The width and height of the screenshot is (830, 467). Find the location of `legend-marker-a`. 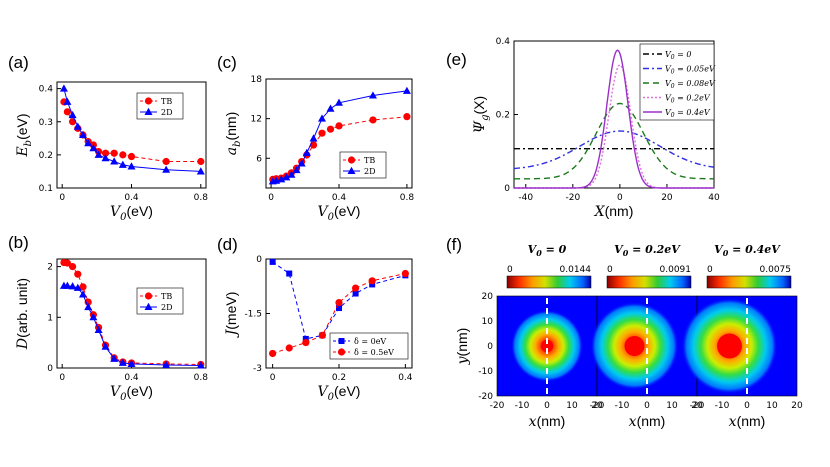

legend-marker-a is located at coordinates (148, 111).